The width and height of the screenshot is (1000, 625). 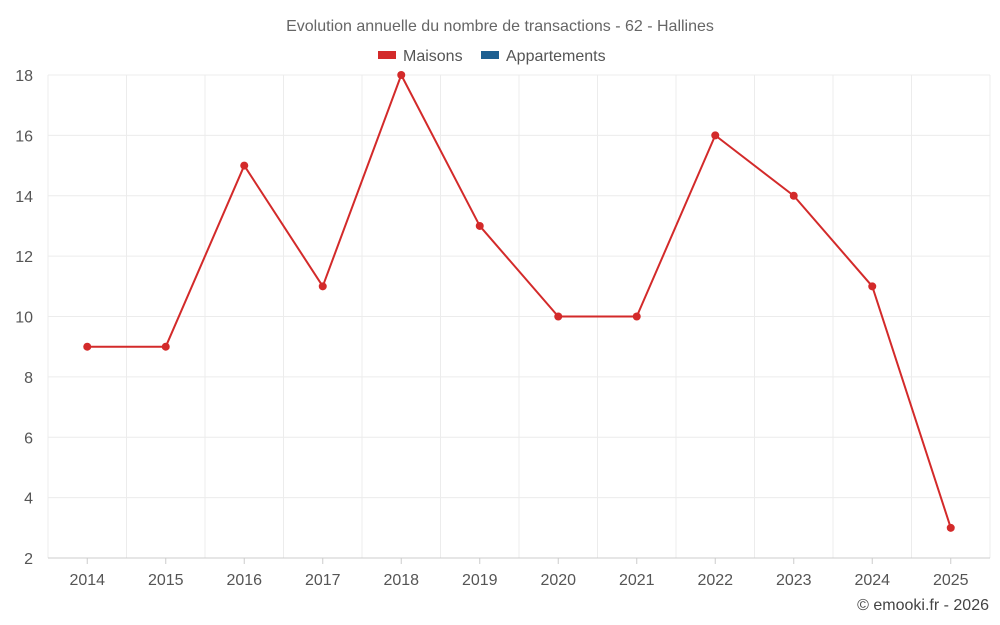 What do you see at coordinates (637, 580) in the screenshot?
I see `x-tick-label: 2021` at bounding box center [637, 580].